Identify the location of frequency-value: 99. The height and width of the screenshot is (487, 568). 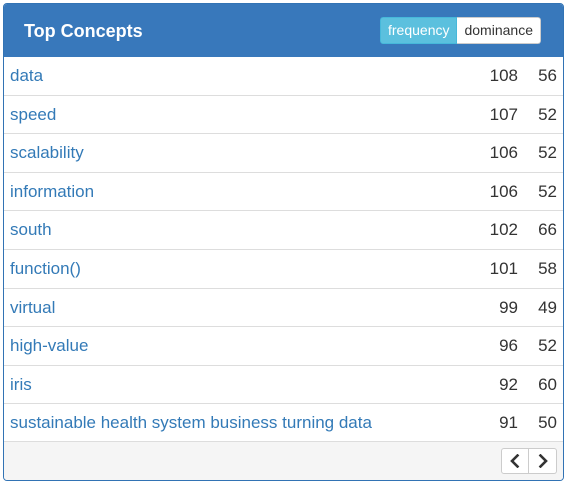
(508, 307).